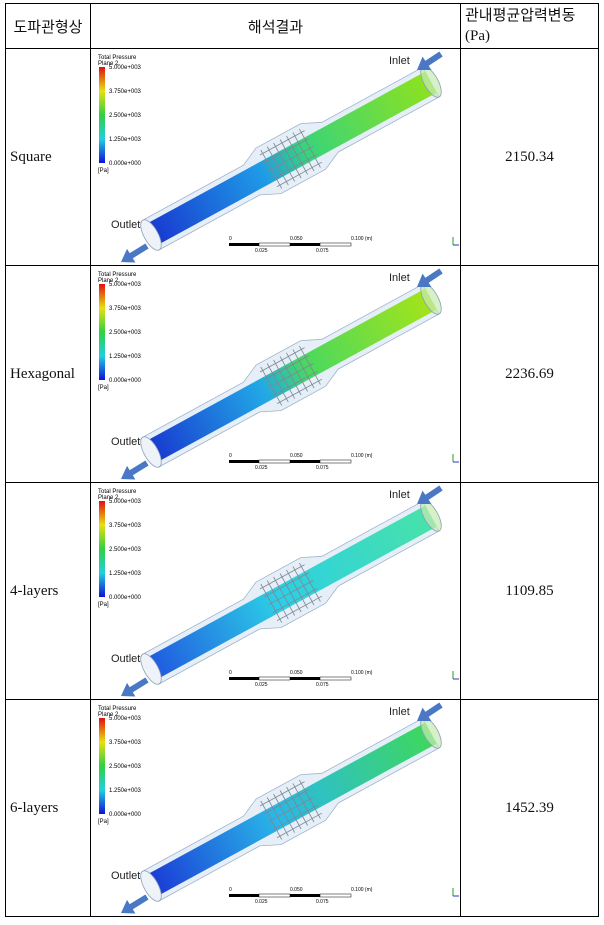 This screenshot has width=604, height=925. I want to click on shape-cell: 6-layers, so click(48, 808).